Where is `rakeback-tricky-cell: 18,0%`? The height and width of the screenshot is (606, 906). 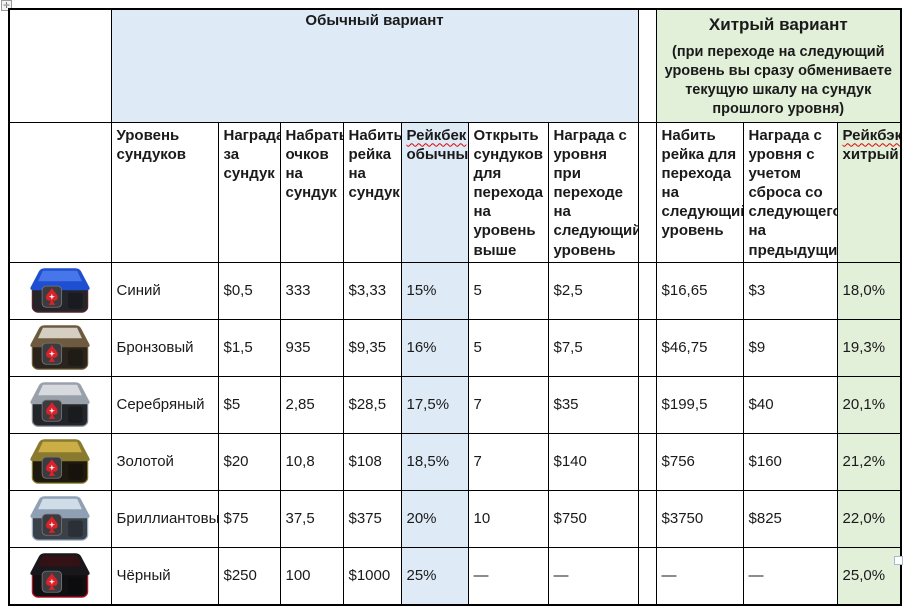 rakeback-tricky-cell: 18,0% is located at coordinates (869, 290).